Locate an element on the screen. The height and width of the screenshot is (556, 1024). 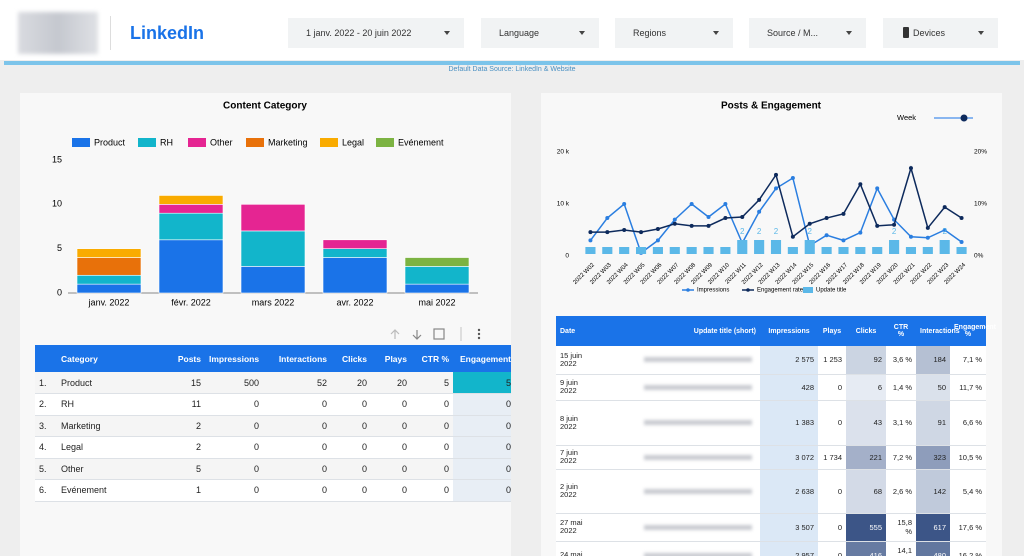
divider is located at coordinates (512, 63).